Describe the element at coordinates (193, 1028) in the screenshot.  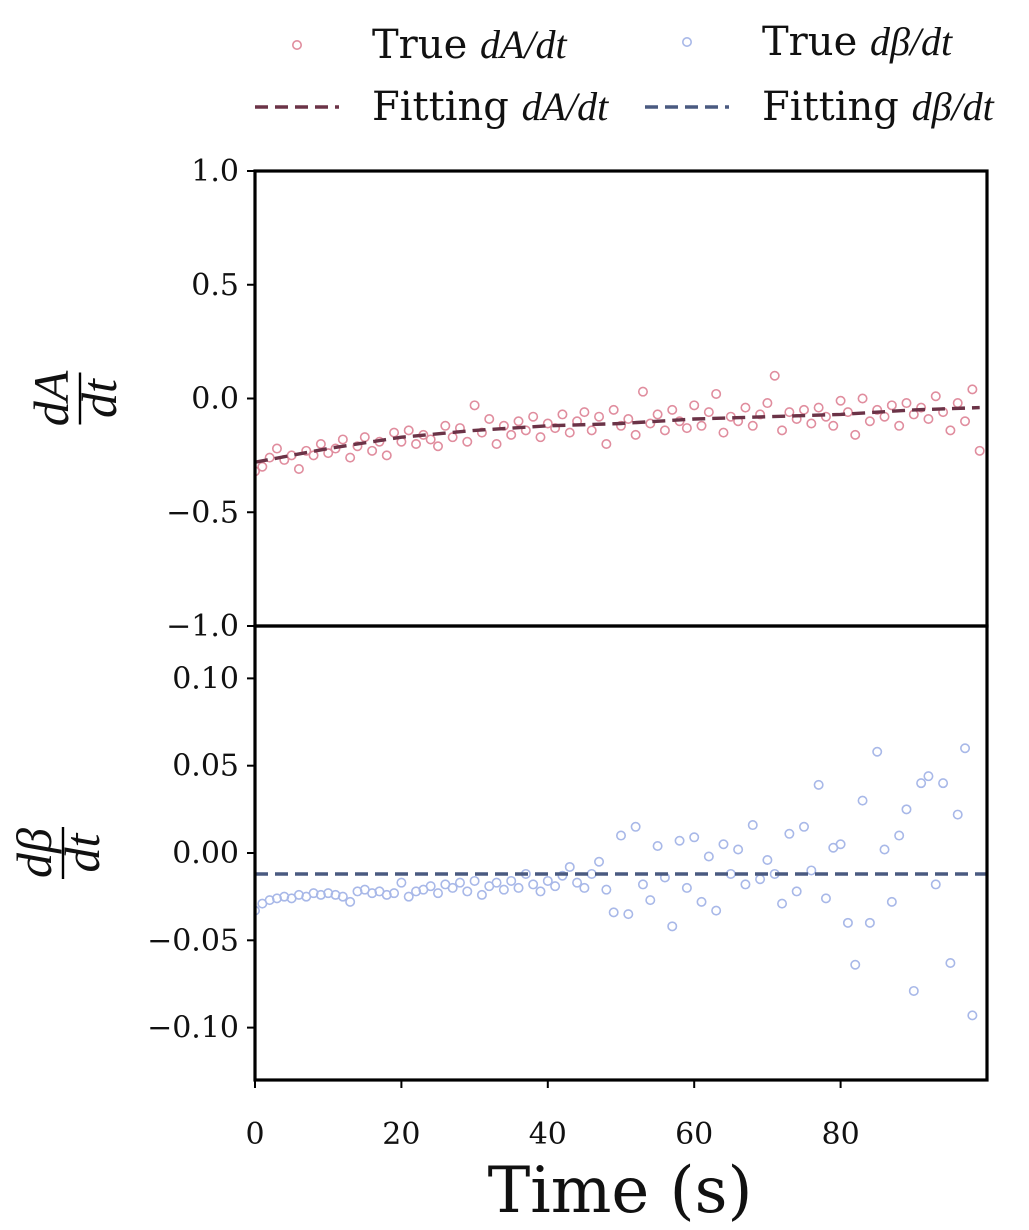
I see `bottom-ytick-label: −0.10` at that location.